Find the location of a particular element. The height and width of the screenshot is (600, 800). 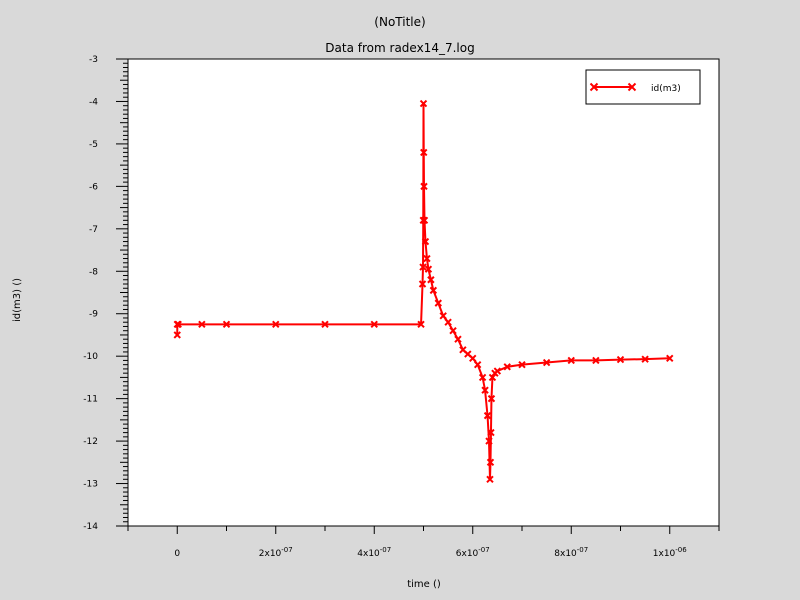

y-tick-label: -4 is located at coordinates (93, 102).